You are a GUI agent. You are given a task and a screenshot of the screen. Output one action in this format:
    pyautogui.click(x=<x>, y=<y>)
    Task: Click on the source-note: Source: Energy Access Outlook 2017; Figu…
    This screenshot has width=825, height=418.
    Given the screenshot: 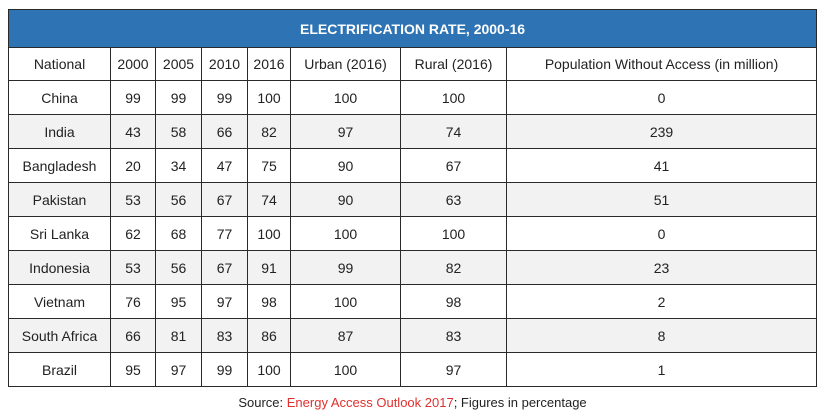 What is the action you would take?
    pyautogui.click(x=412, y=402)
    